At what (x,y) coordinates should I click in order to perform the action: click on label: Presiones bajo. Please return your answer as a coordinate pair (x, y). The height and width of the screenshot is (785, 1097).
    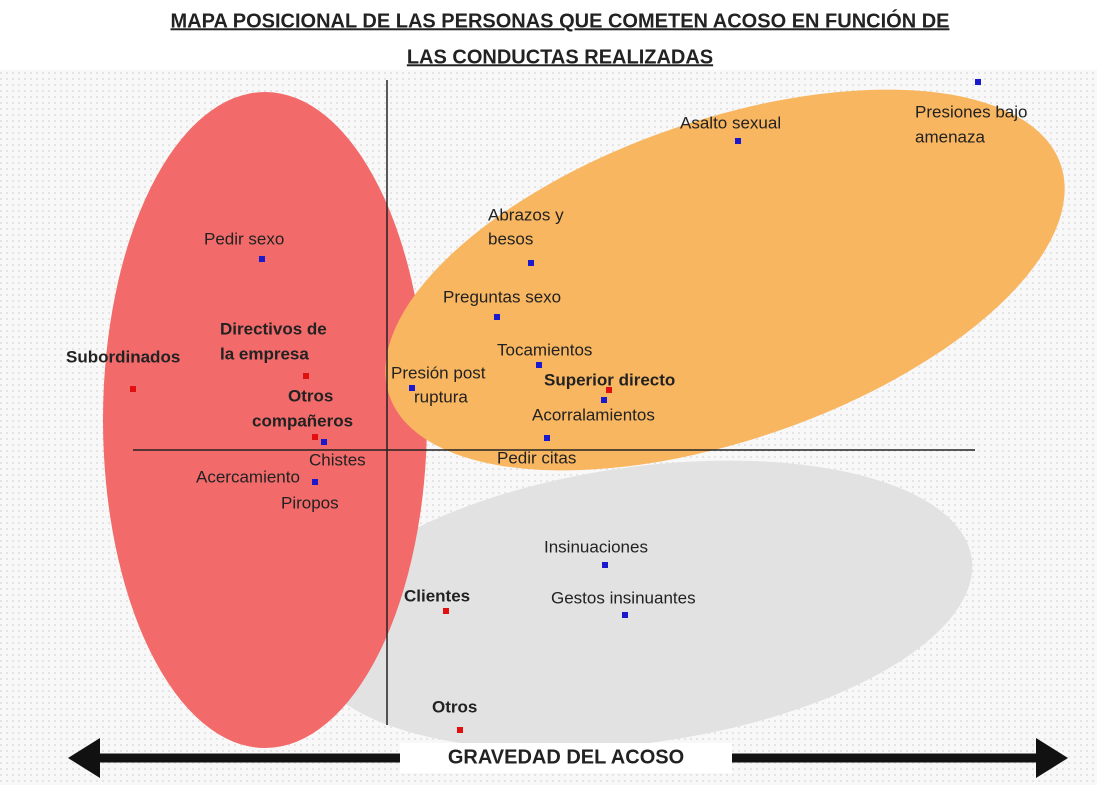
    Looking at the image, I should click on (971, 111).